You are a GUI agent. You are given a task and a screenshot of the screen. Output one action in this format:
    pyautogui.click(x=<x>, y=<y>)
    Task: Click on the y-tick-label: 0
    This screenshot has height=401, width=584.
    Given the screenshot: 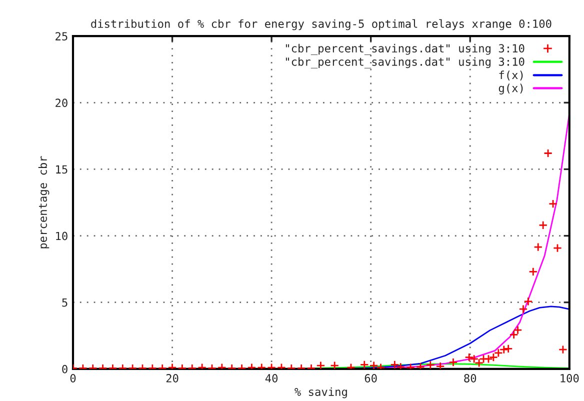 What is the action you would take?
    pyautogui.click(x=65, y=369)
    